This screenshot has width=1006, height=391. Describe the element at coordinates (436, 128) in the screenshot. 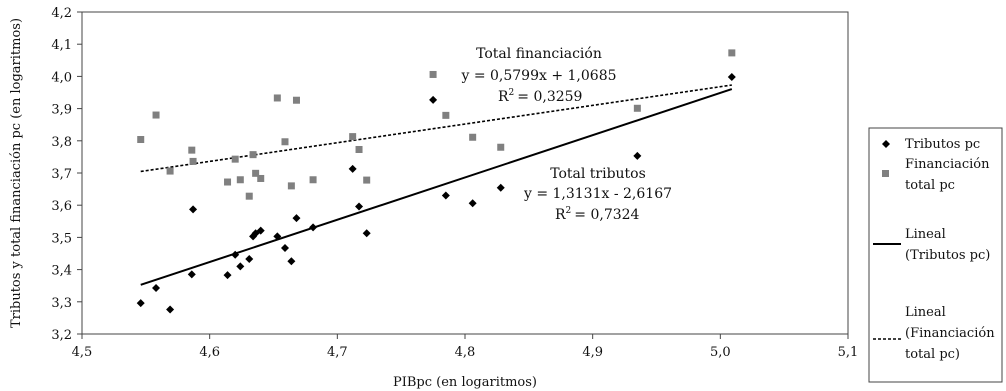

I see `trendline-financiacion` at that location.